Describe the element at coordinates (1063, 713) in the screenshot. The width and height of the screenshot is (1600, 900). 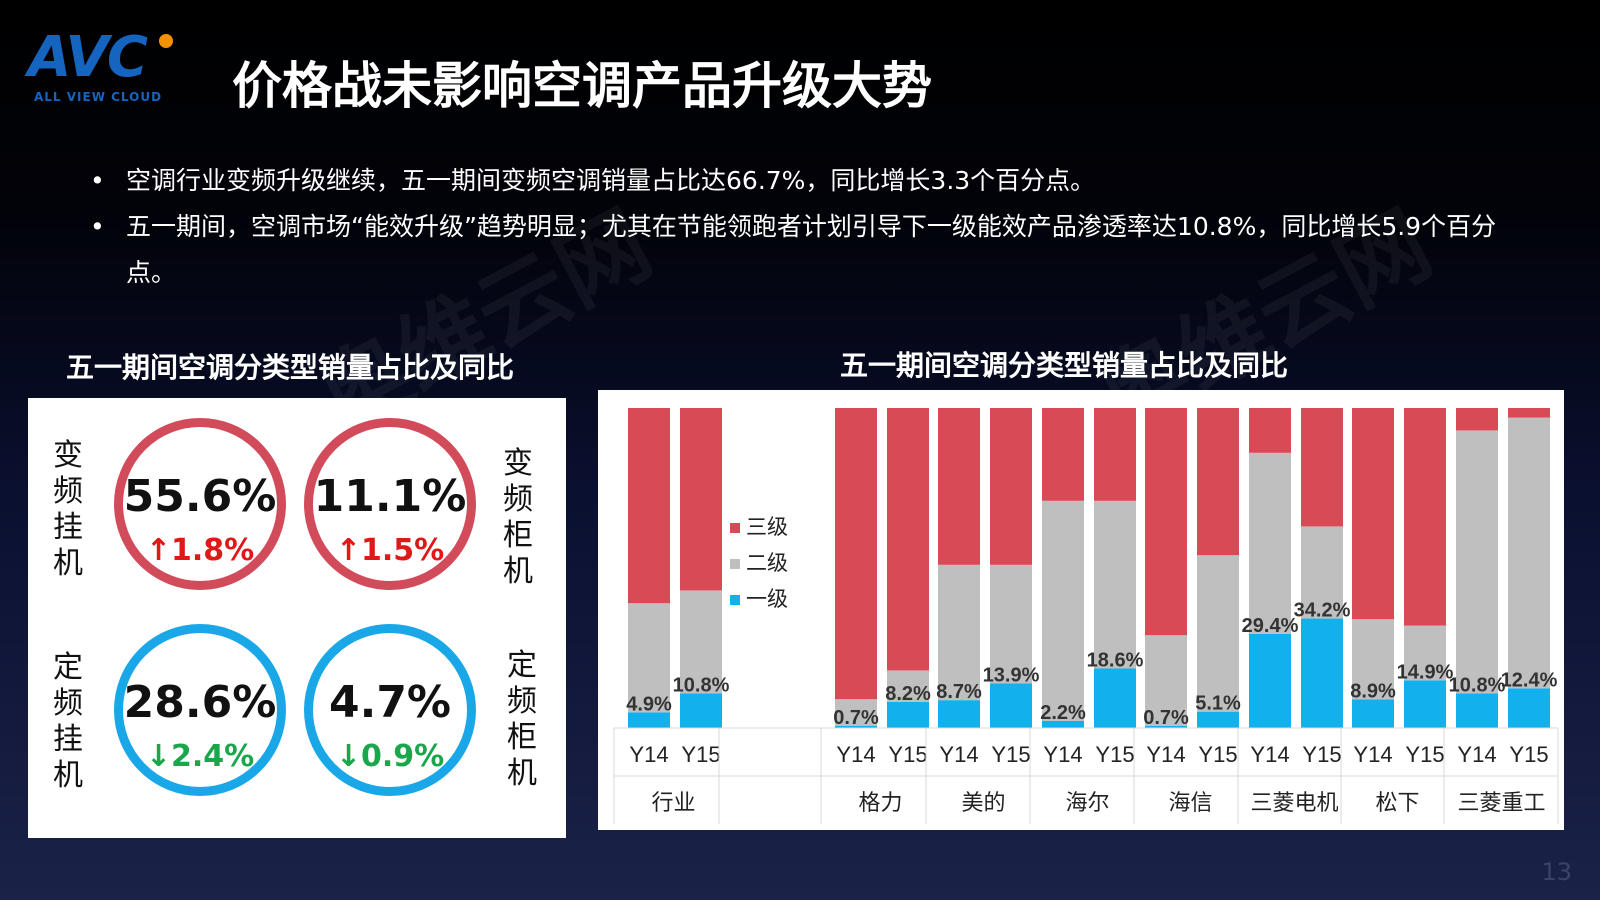
I see `data-label: 2.2%` at that location.